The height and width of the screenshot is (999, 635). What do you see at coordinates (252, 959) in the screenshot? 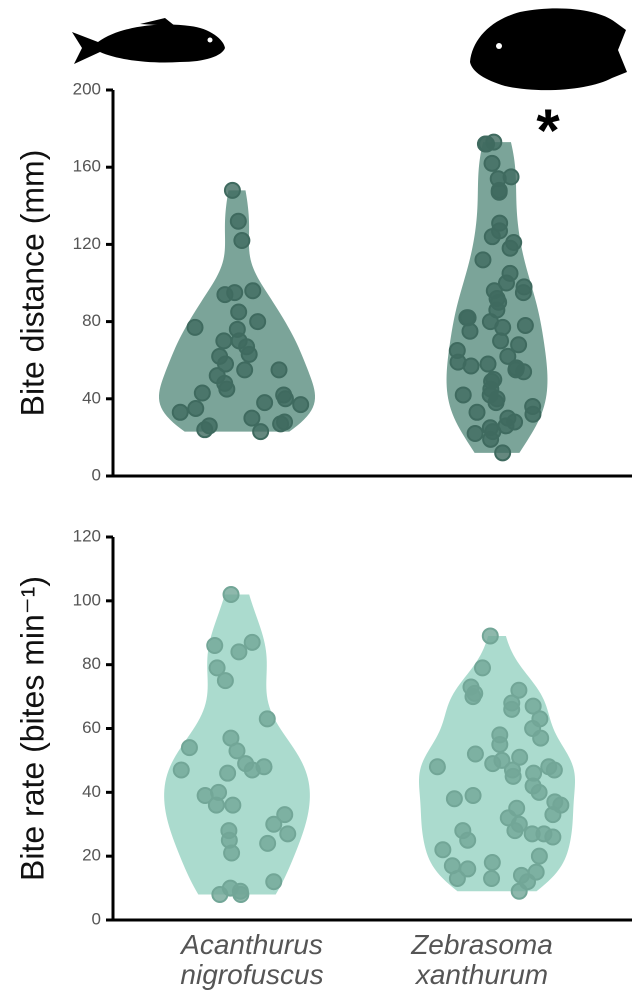
I see `x-tick-label: Acanthurus nigrofuscus` at bounding box center [252, 959].